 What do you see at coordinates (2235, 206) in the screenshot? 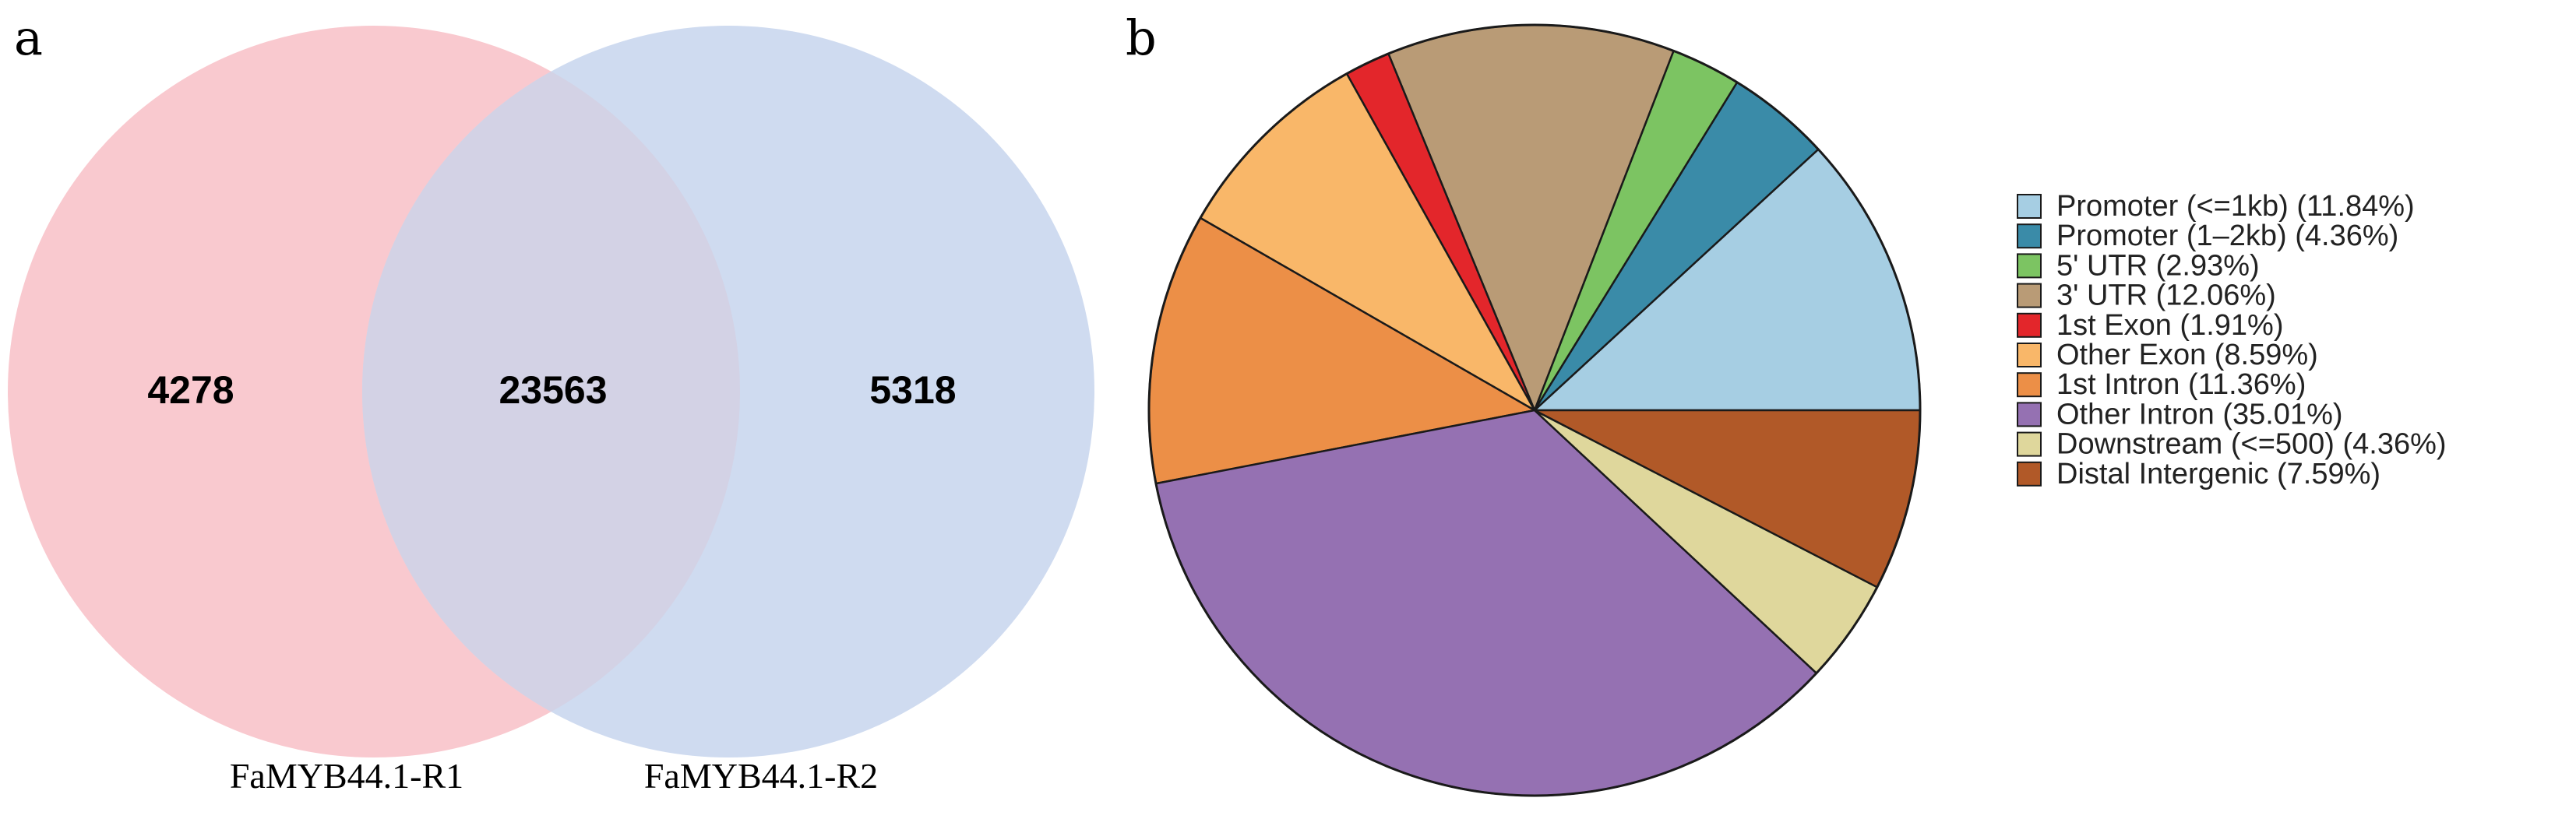
I see `legend-label: Promoter (<=1kb) (11.84%)` at bounding box center [2235, 206].